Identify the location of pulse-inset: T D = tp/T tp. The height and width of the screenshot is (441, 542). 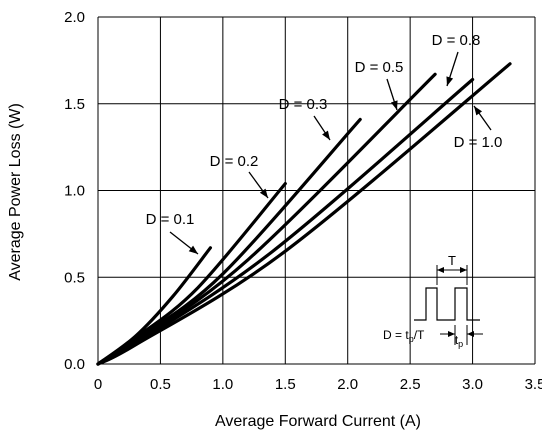
(433, 301).